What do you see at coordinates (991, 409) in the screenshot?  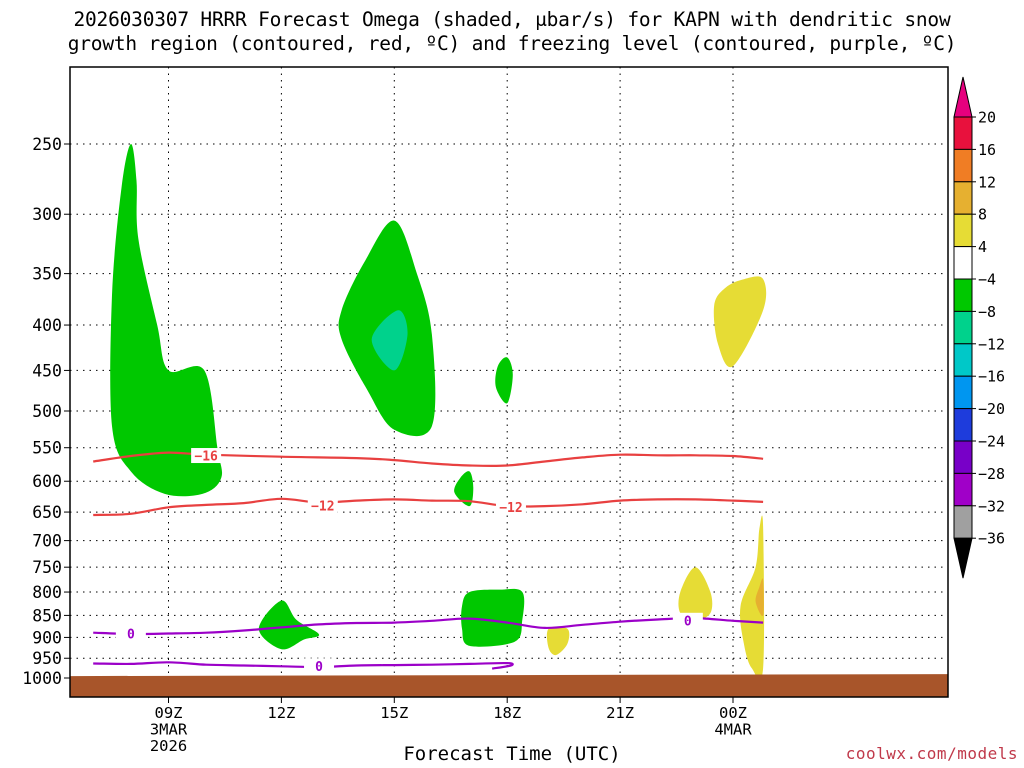 I see `colorbar-label: −20` at bounding box center [991, 409].